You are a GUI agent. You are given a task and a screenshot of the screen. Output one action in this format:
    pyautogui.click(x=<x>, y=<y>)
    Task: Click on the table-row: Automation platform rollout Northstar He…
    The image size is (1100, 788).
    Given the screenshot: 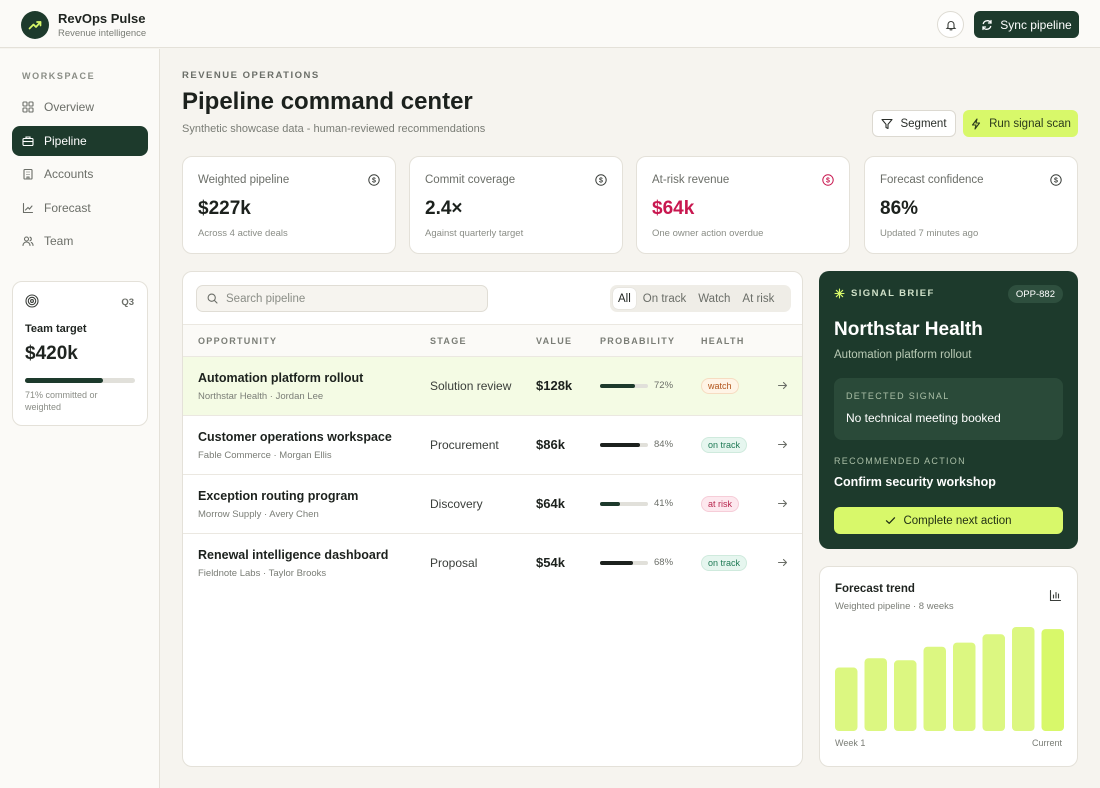 What is the action you would take?
    pyautogui.click(x=492, y=386)
    